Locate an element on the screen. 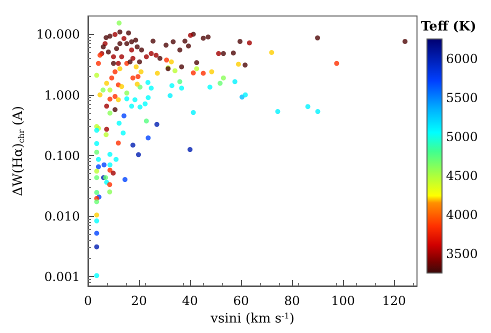  y-tick-label: 10.000 is located at coordinates (58, 34).